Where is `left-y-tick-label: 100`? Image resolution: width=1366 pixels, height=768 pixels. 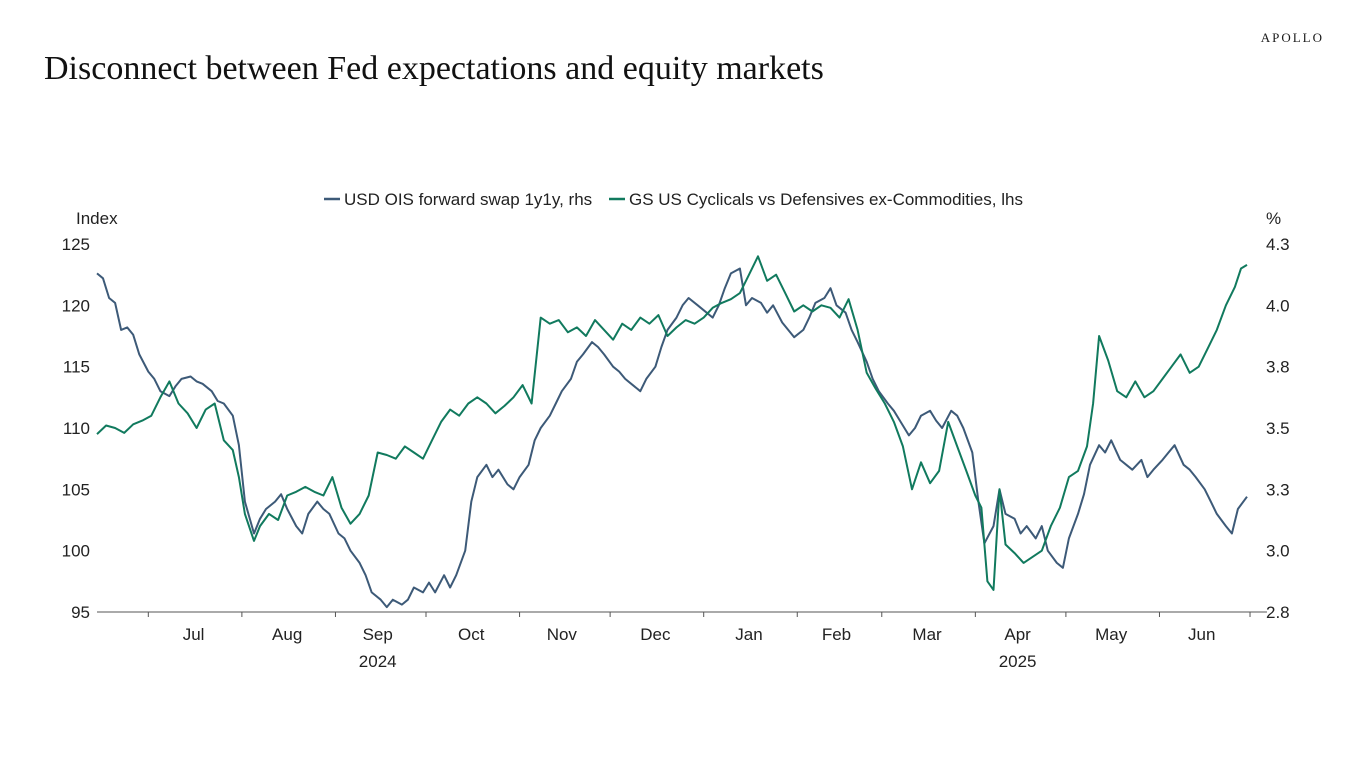 left-y-tick-label: 100 is located at coordinates (76, 551).